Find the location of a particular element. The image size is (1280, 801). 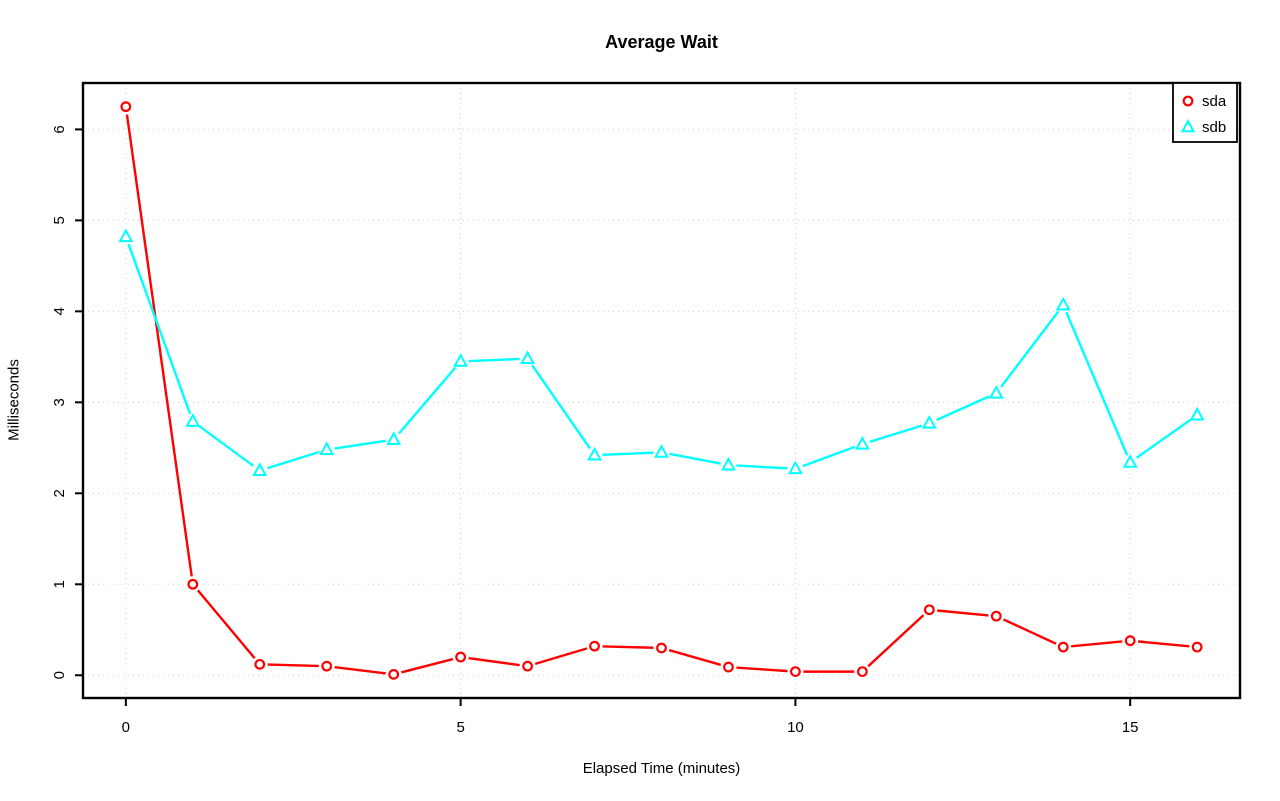

y-tick-label: 4 is located at coordinates (59, 311).